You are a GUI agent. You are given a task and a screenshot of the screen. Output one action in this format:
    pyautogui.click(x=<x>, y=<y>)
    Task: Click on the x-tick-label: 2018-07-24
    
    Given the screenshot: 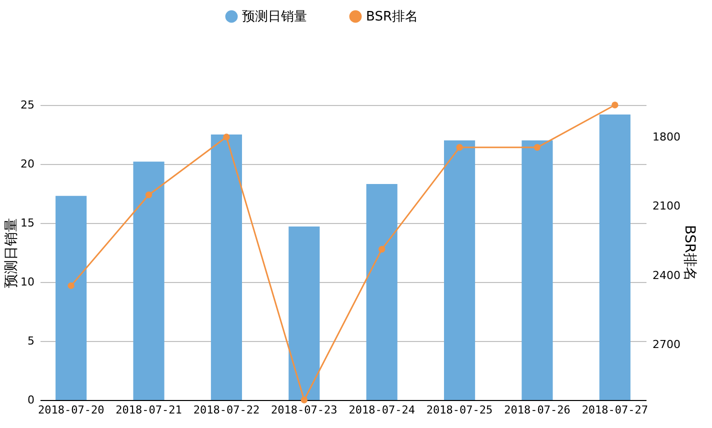 What is the action you would take?
    pyautogui.click(x=382, y=410)
    